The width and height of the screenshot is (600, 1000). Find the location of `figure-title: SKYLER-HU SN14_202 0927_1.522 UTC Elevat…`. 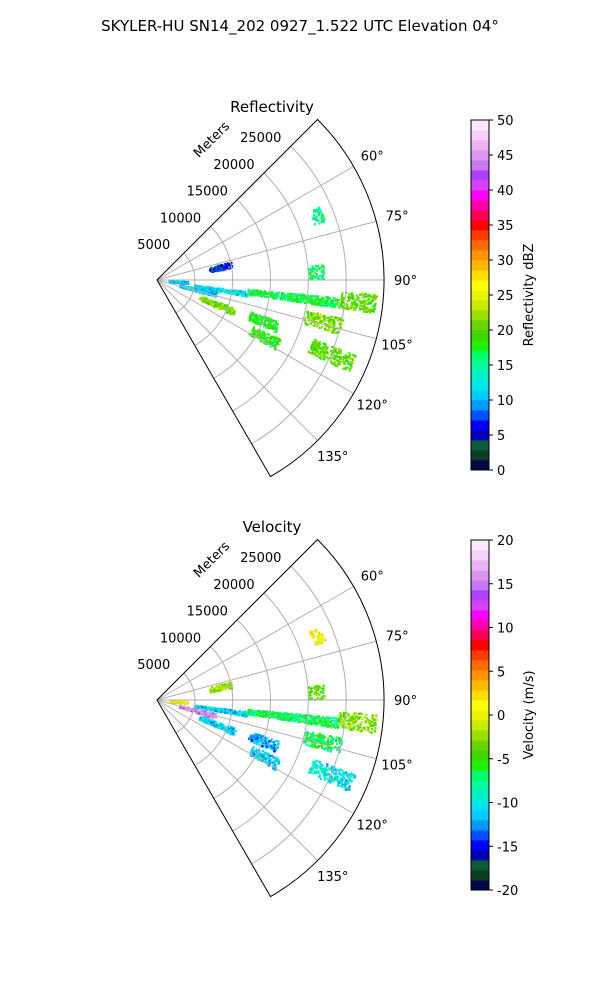

figure-title: SKYLER-HU SN14_202 0927_1.522 UTC Elevat… is located at coordinates (300, 26).